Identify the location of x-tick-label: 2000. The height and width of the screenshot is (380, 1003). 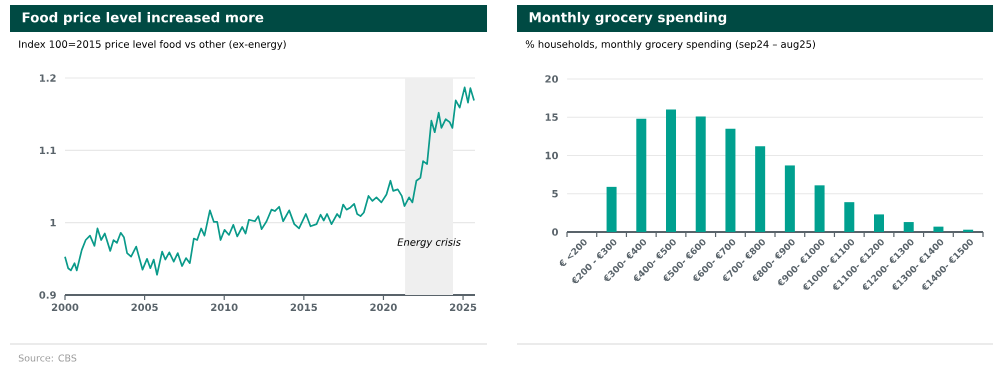
(65, 307).